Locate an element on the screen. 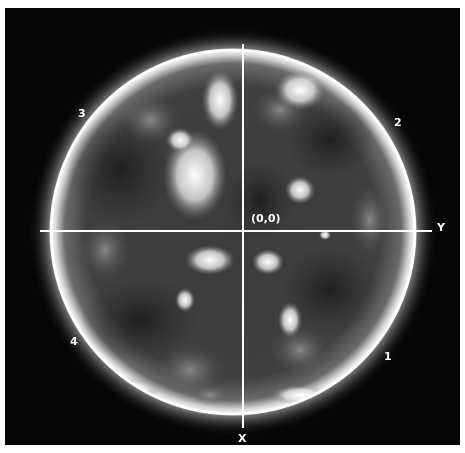 This screenshot has height=453, width=465. quadrant-label-3: 3 is located at coordinates (82, 113).